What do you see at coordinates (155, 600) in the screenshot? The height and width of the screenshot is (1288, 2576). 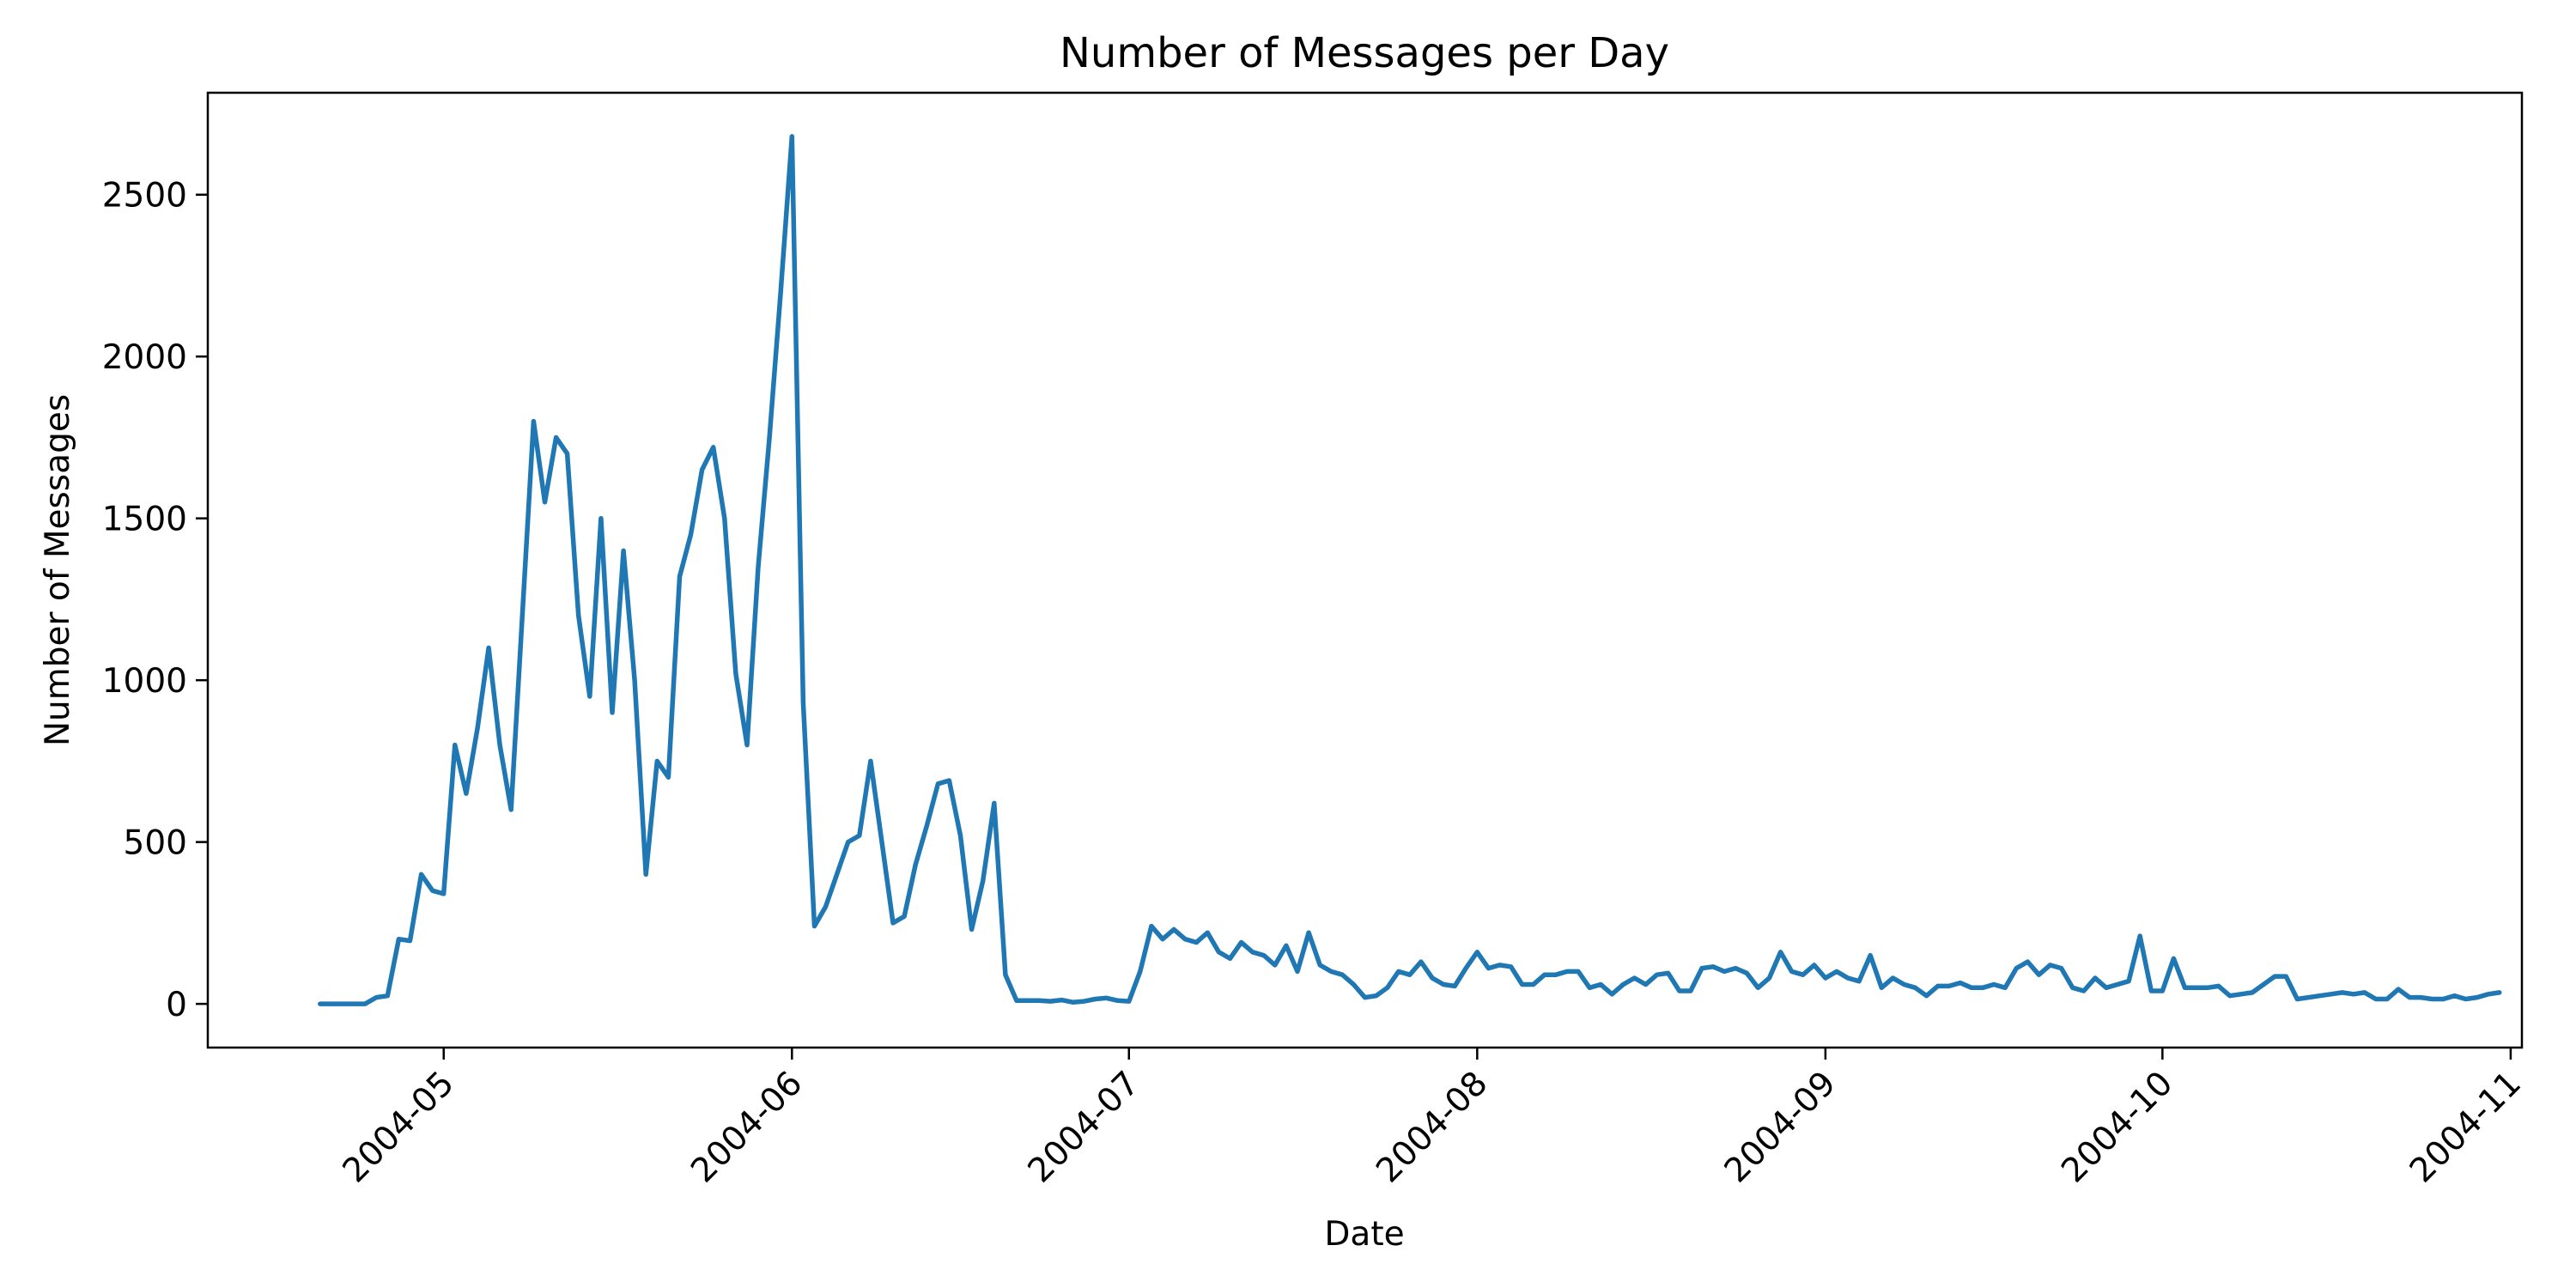 I see `y-axis: 0 500 1000 1500 2000 2500` at bounding box center [155, 600].